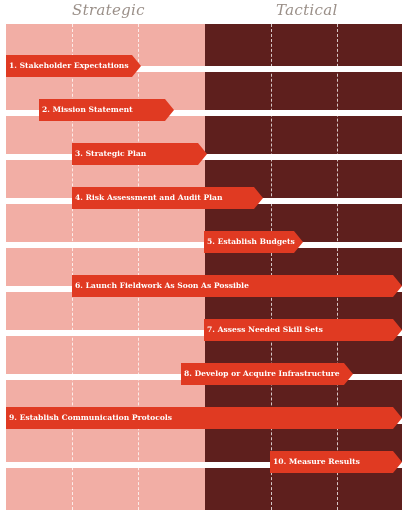 This screenshot has height=514, width=410. What do you see at coordinates (108, 10) in the screenshot?
I see `strategic-header: Strategic` at bounding box center [108, 10].